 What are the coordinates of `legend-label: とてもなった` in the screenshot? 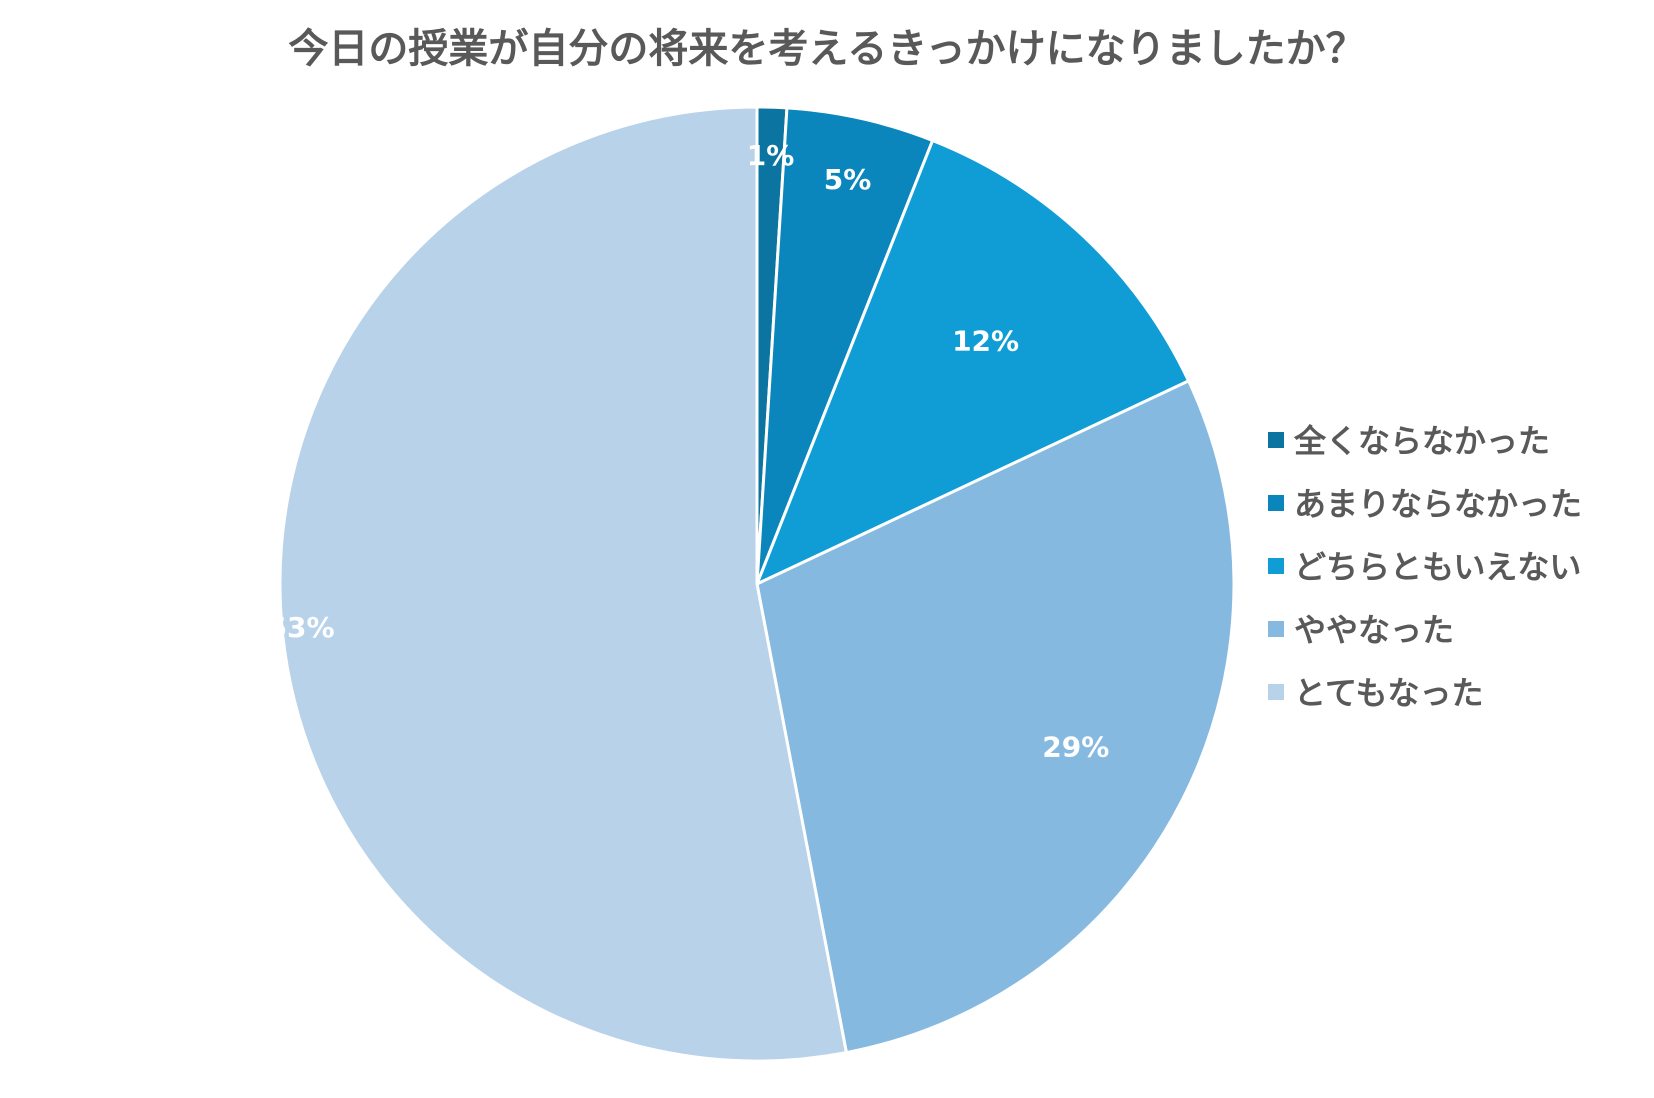 It's located at (1388, 693).